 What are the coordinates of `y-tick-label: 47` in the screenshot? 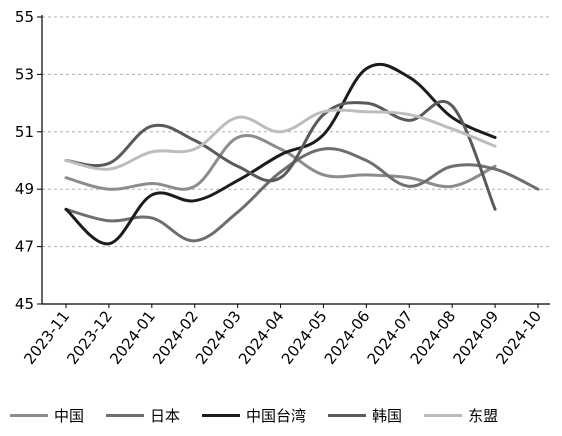 It's located at (24, 247).